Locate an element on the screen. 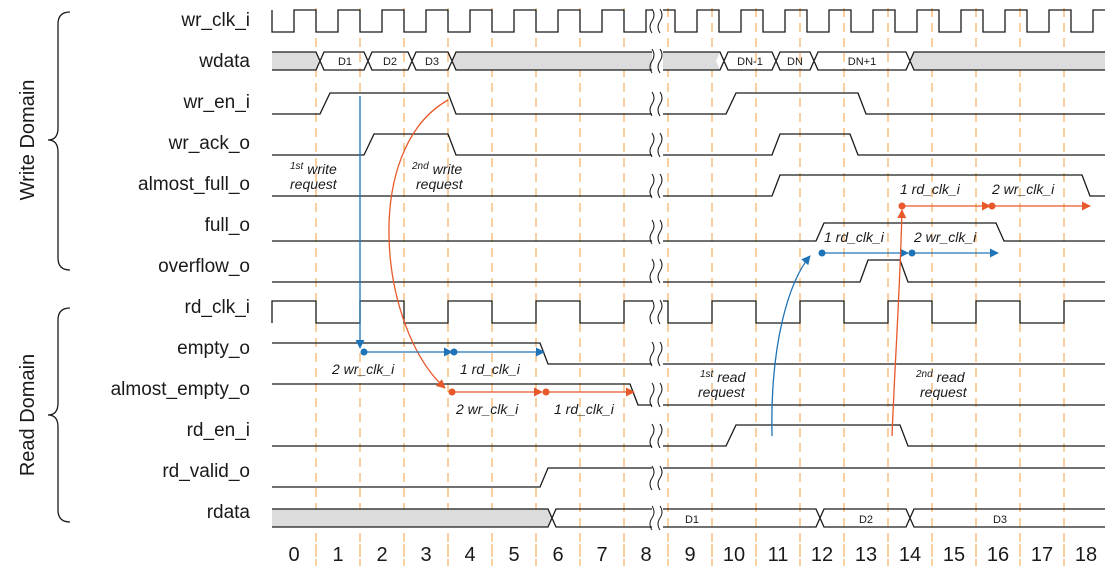 Image resolution: width=1118 pixels, height=570 pixels. signal-label-rd-valid-o: rd_valid_o is located at coordinates (206, 471).